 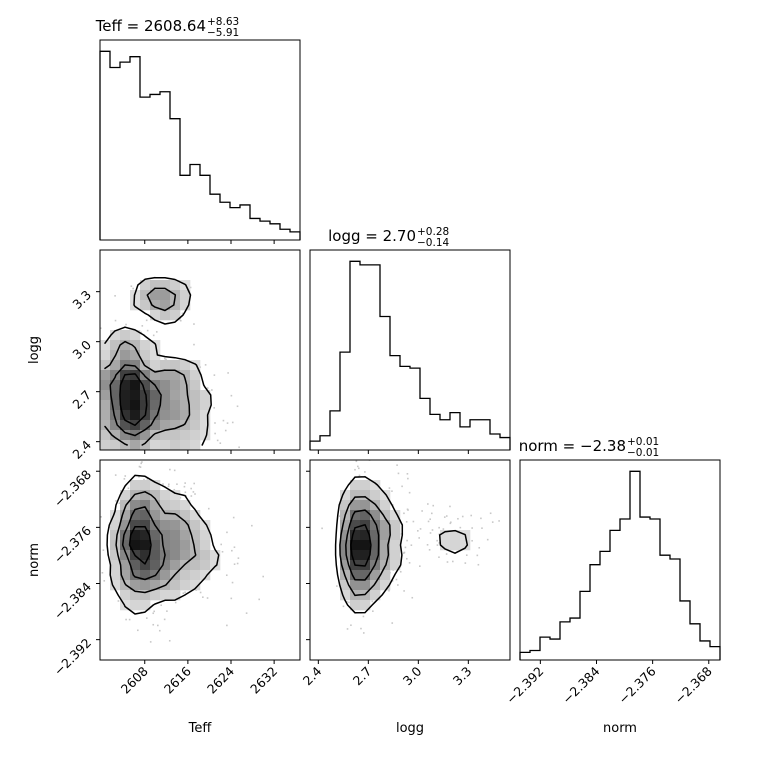 What do you see at coordinates (34, 560) in the screenshot?
I see `ylabel-norm: norm` at bounding box center [34, 560].